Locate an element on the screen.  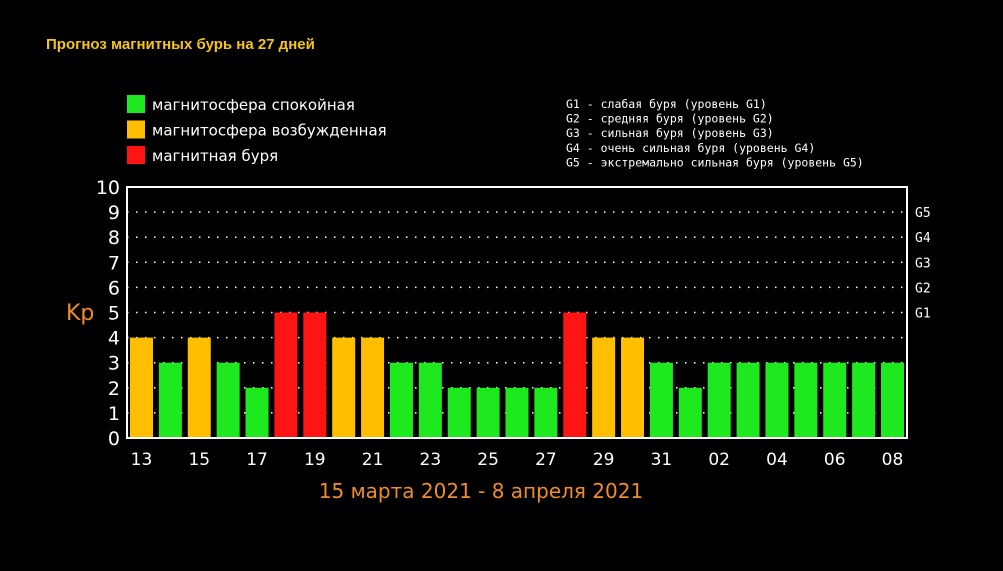
y-tick-label: 0 is located at coordinates (114, 439).